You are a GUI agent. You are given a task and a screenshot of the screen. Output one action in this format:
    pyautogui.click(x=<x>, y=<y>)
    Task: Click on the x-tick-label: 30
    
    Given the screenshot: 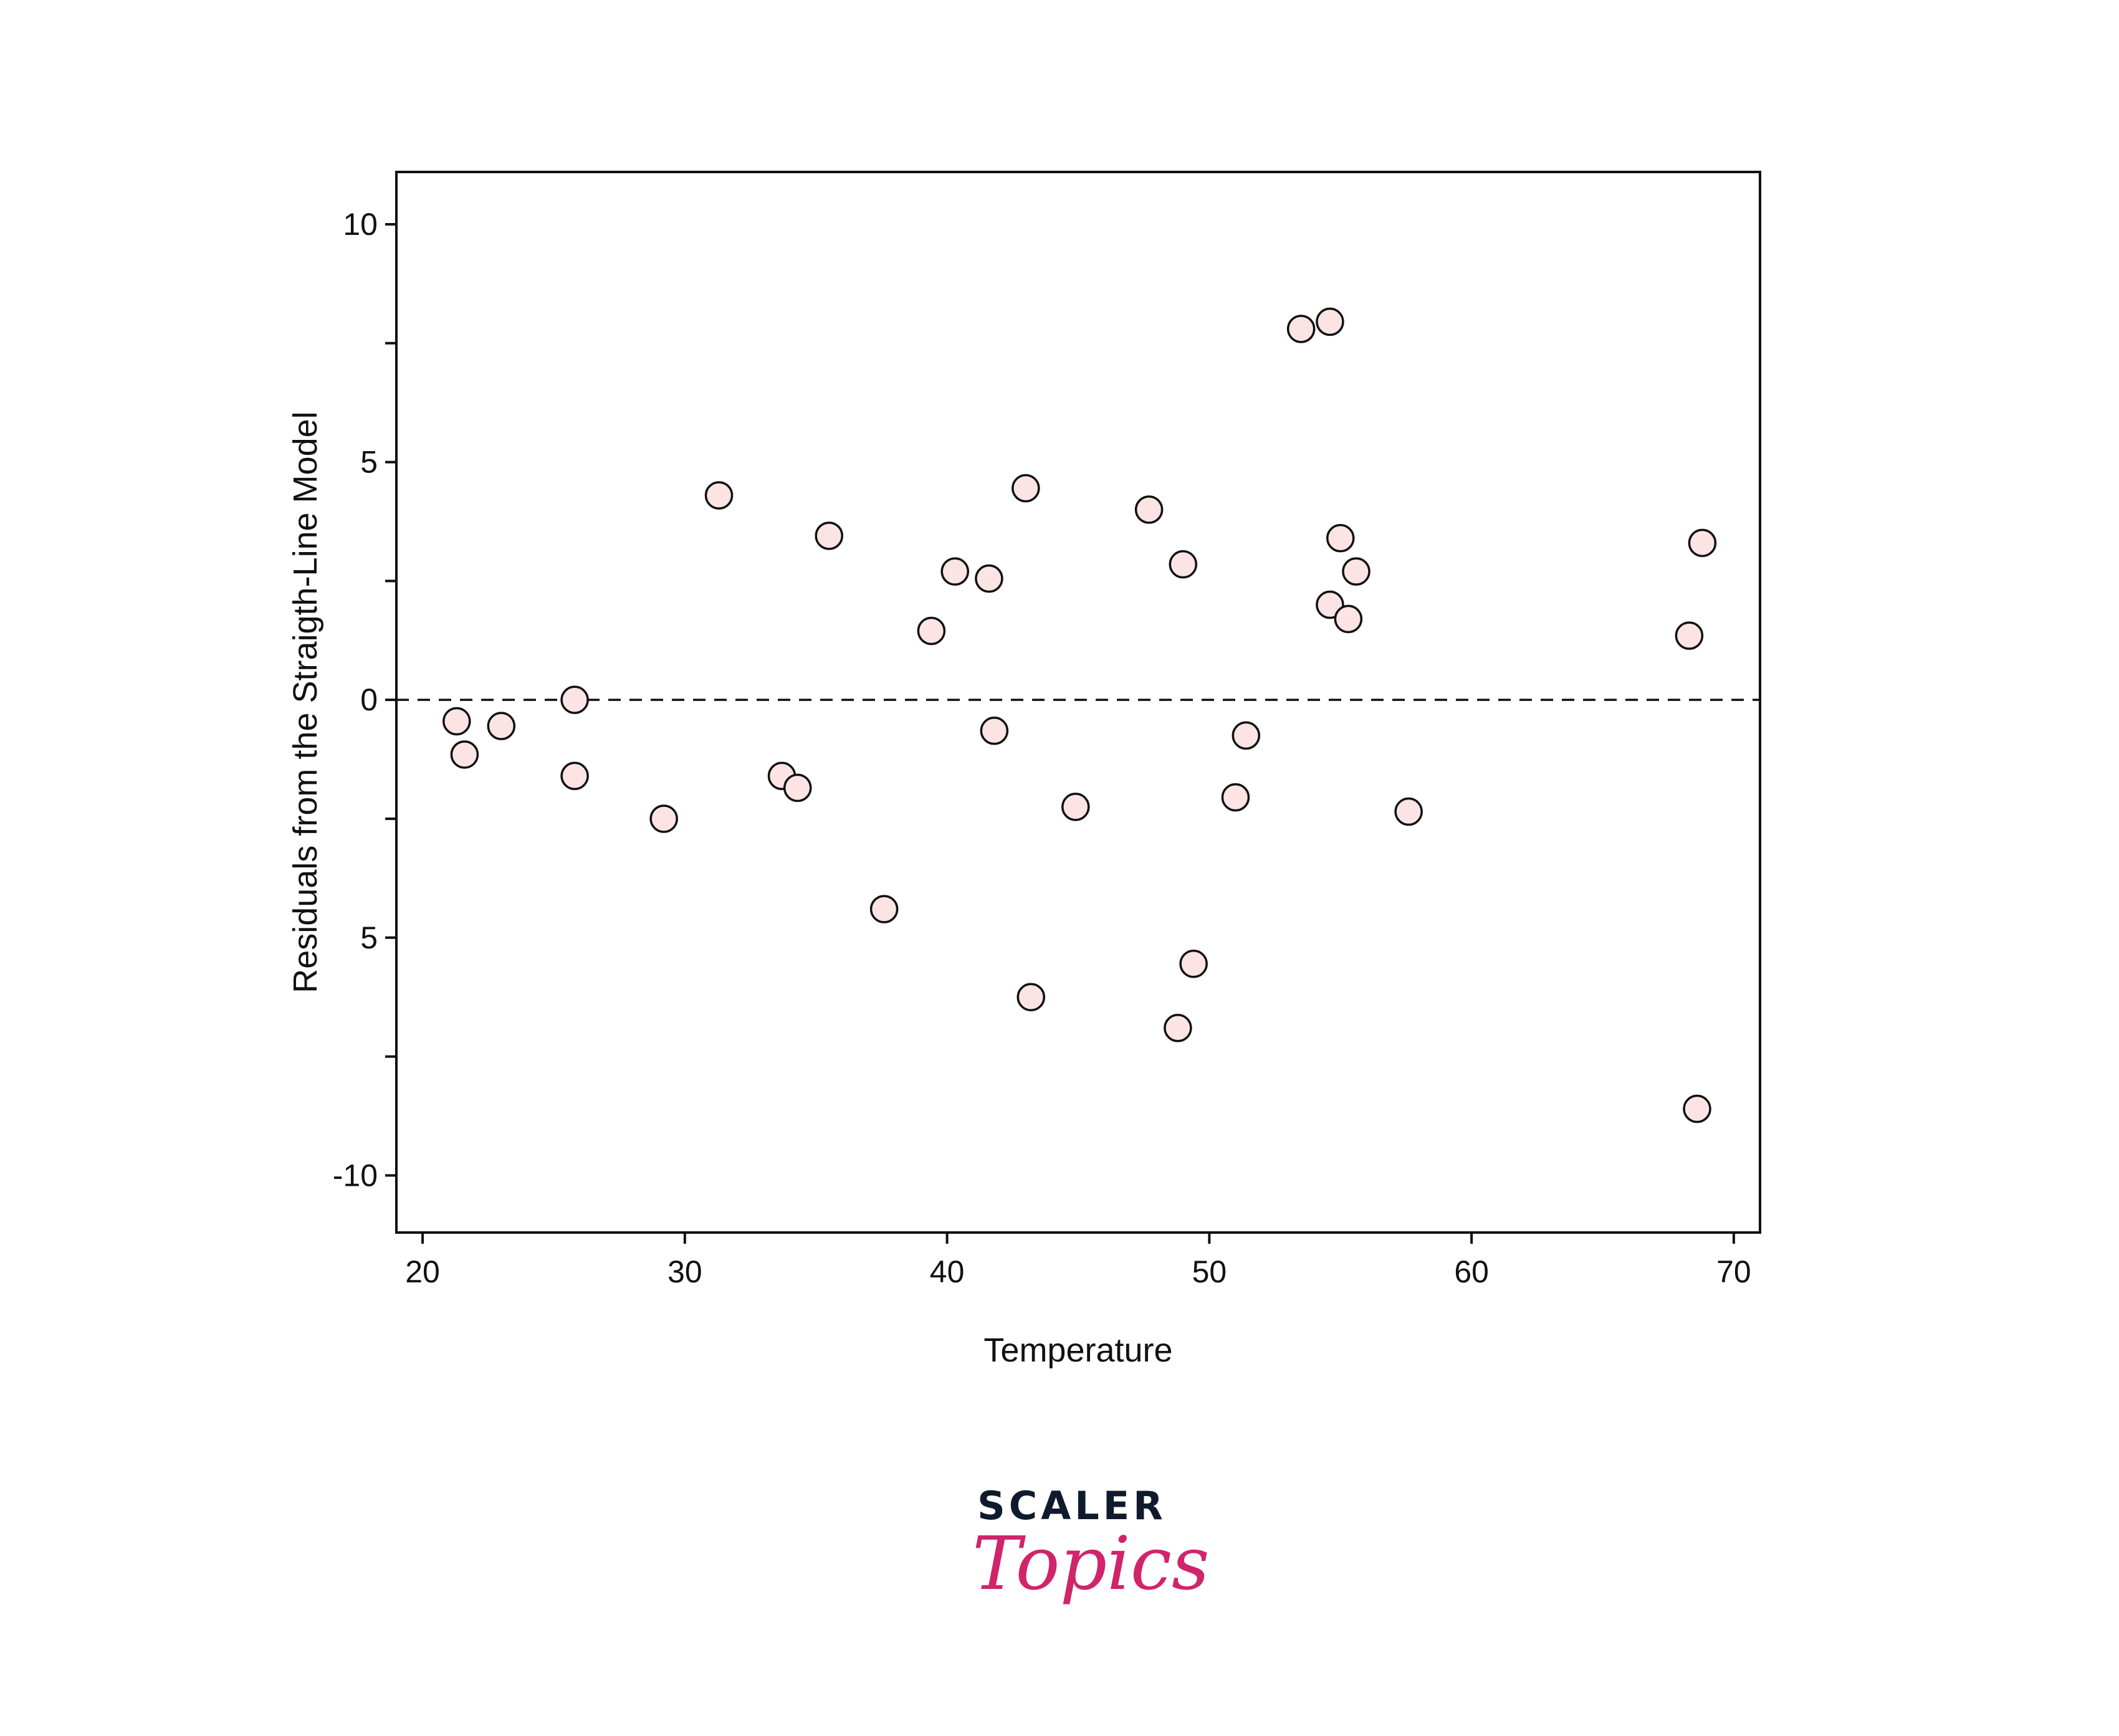 What is the action you would take?
    pyautogui.click(x=684, y=1271)
    